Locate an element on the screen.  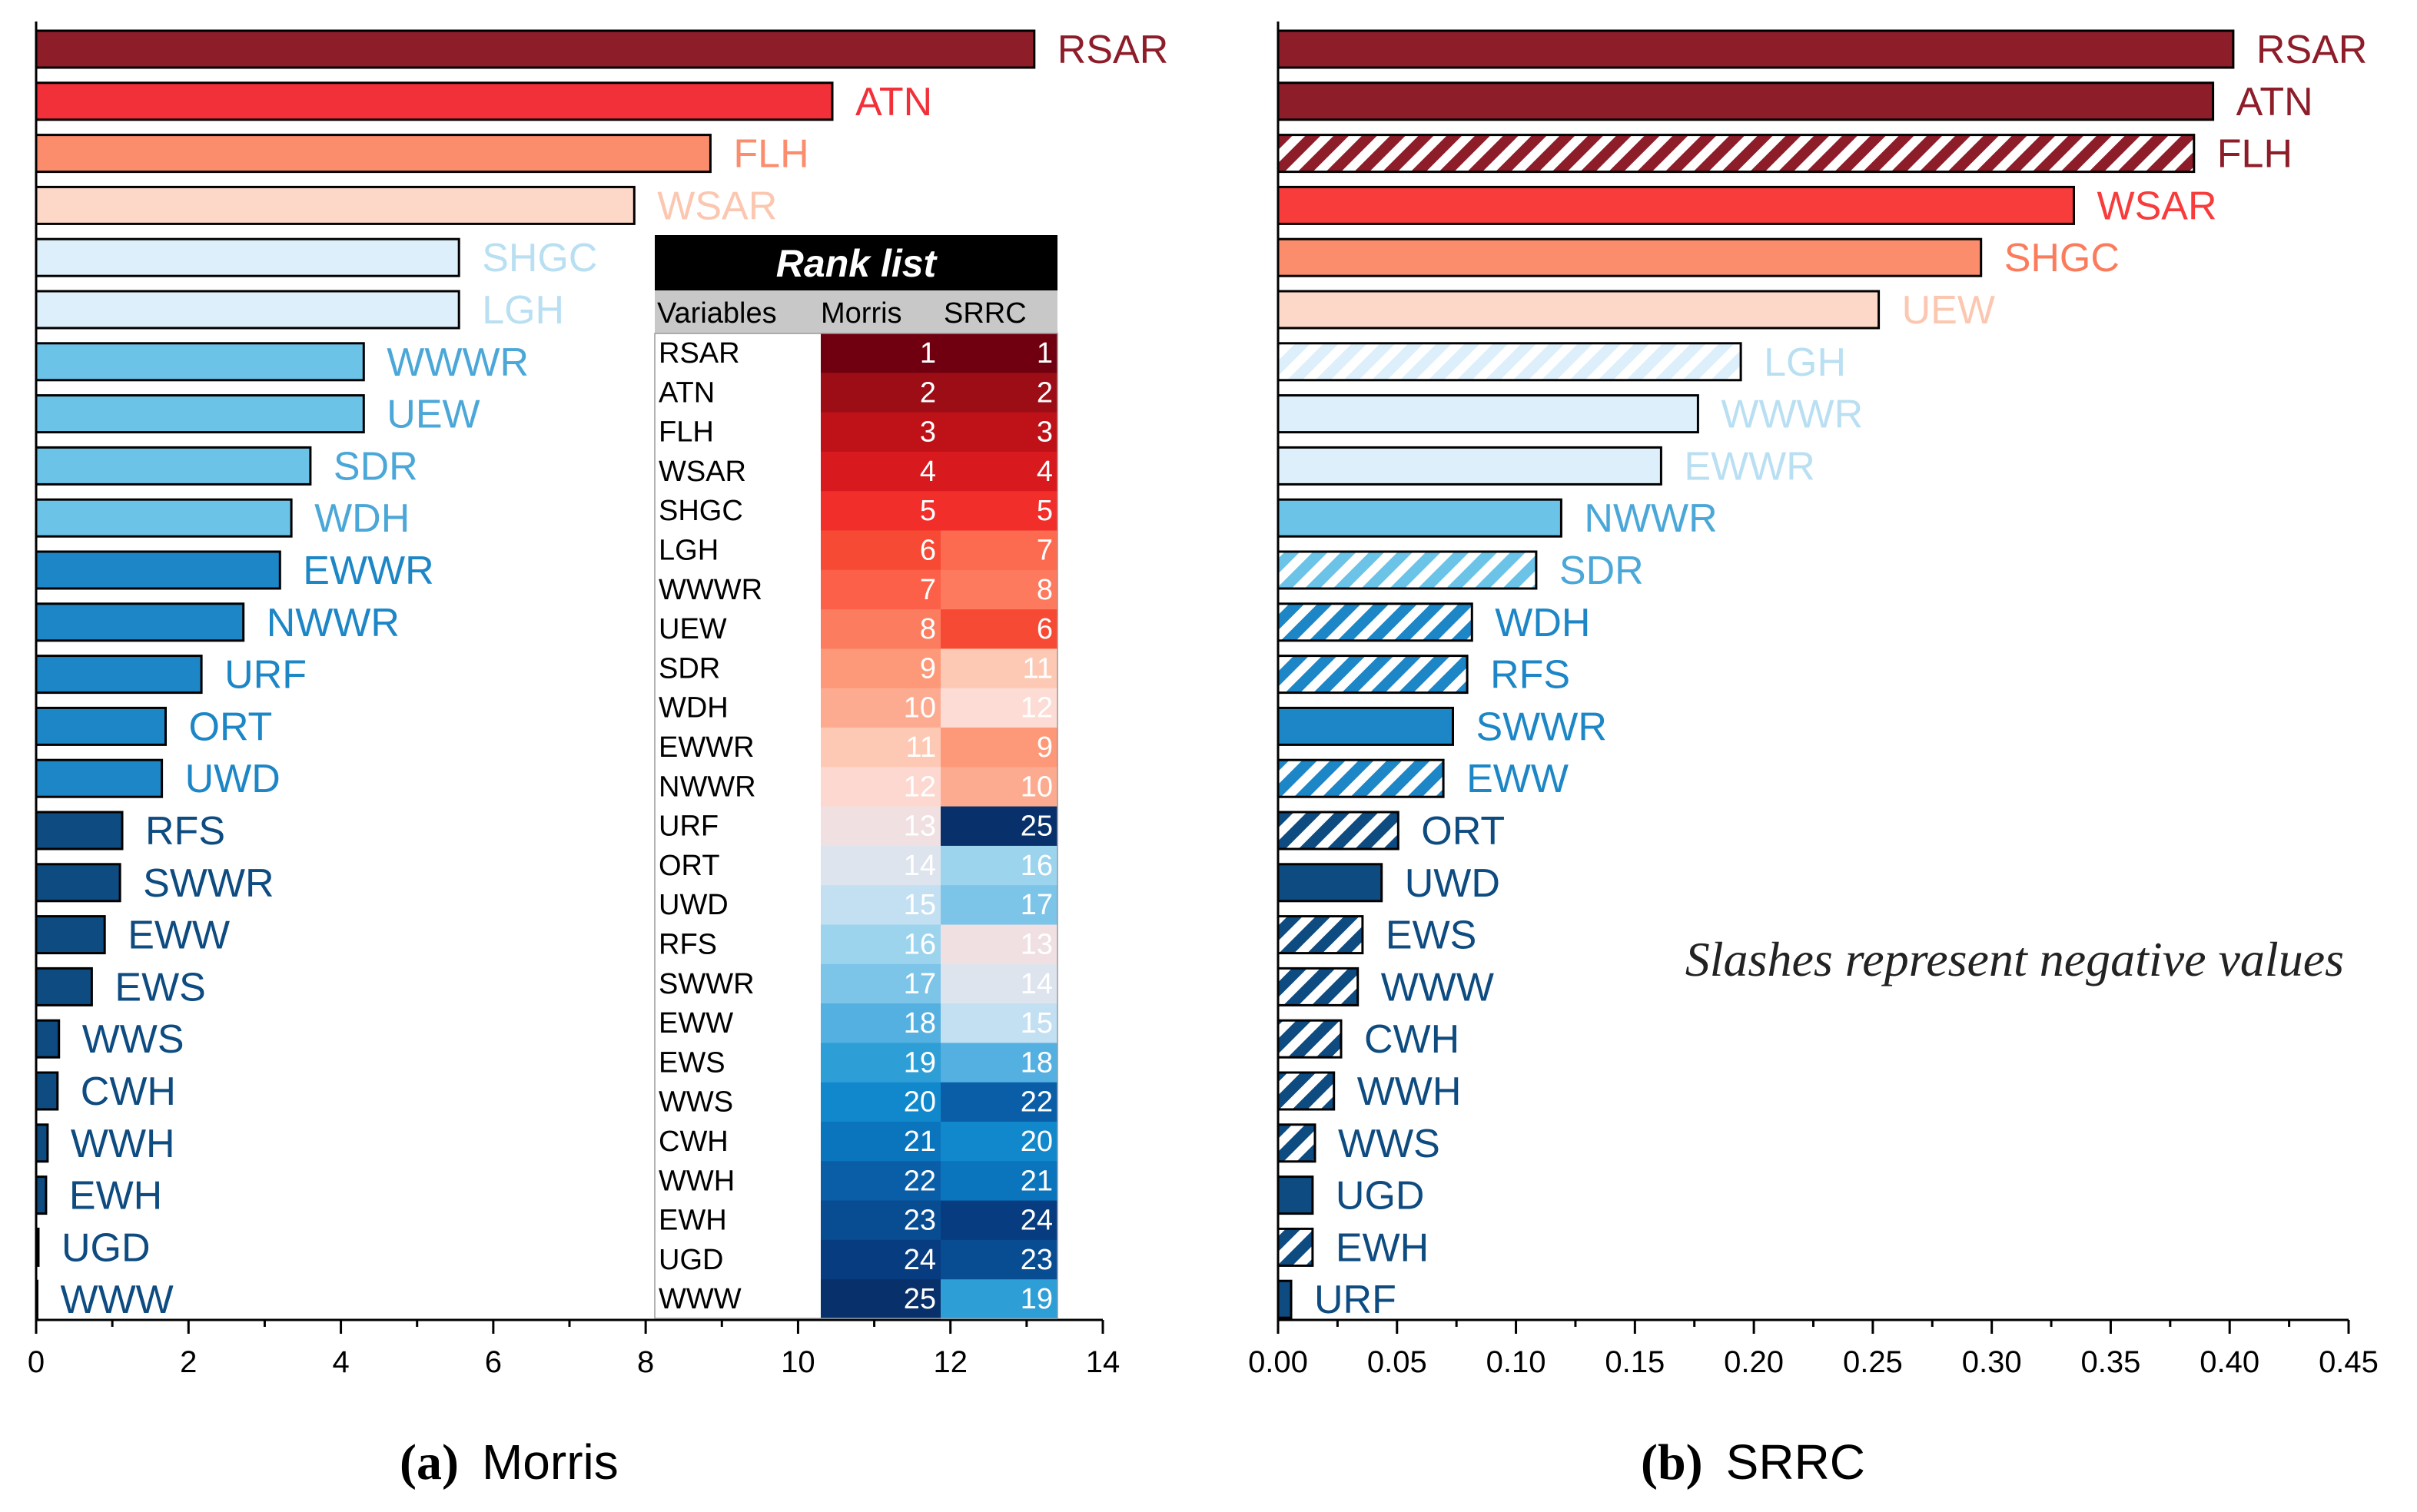
srrc-label-atn: ATN is located at coordinates (2274, 102).